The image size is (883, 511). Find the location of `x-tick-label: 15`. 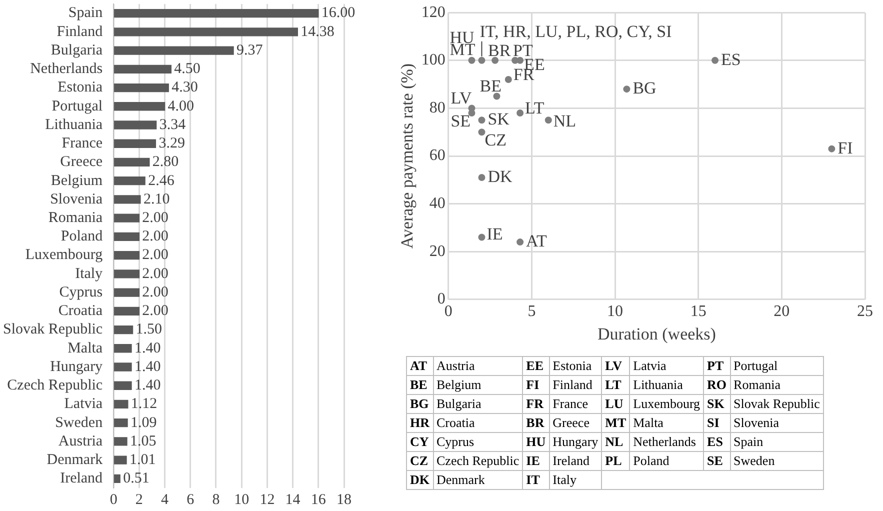

x-tick-label: 15 is located at coordinates (698, 311).